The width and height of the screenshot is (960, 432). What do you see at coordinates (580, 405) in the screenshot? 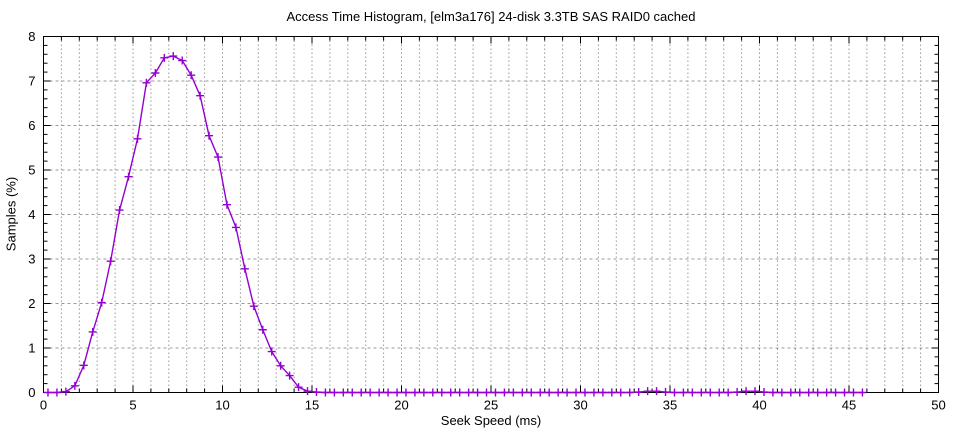
I see `x-tick-label: 30` at bounding box center [580, 405].